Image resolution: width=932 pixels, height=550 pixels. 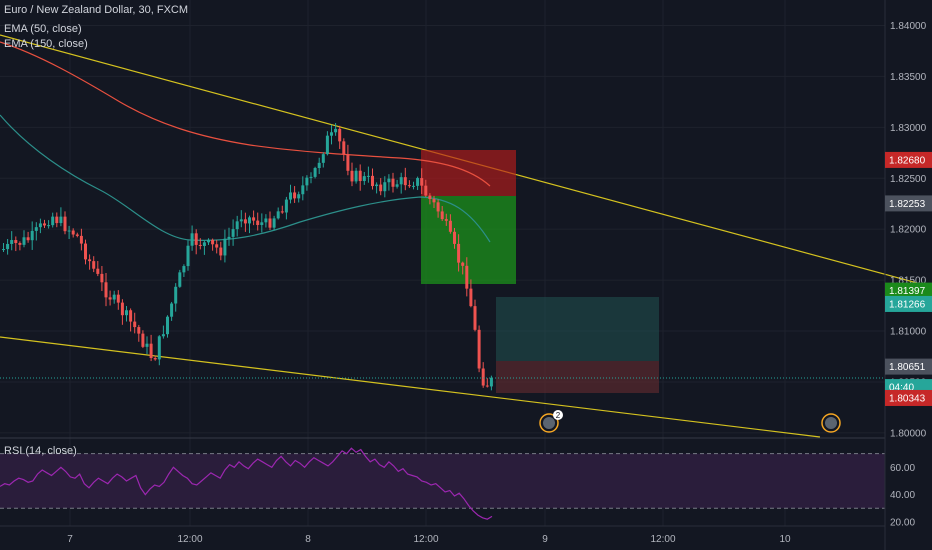 I want to click on price-label-box: 1.81266, so click(x=908, y=303).